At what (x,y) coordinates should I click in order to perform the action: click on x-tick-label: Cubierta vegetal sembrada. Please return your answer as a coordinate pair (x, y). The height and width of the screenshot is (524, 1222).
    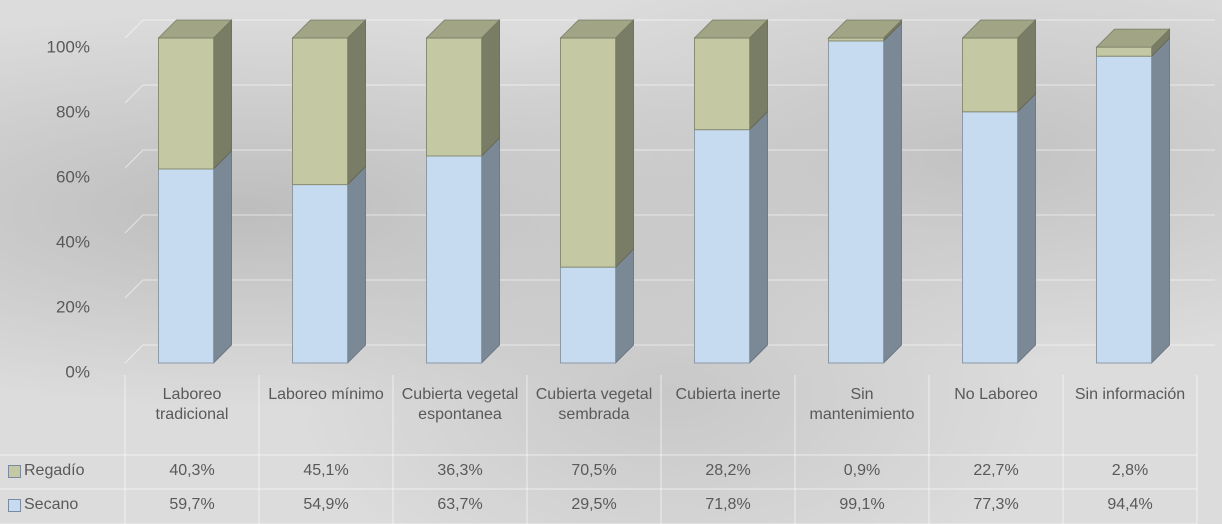
    Looking at the image, I should click on (594, 404).